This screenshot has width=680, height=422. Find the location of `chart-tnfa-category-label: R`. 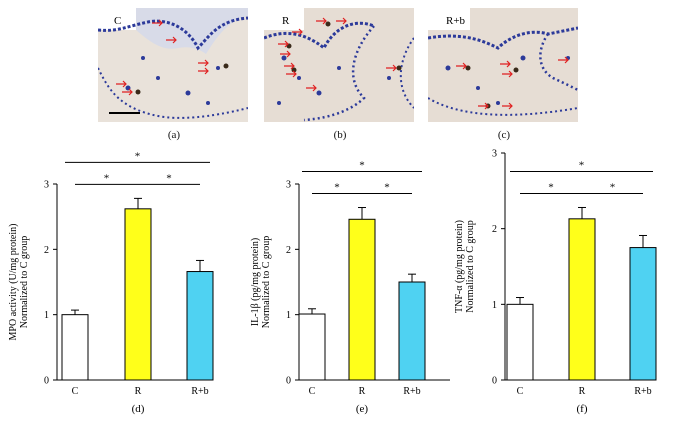

chart-tnfa-category-label: R is located at coordinates (582, 391).